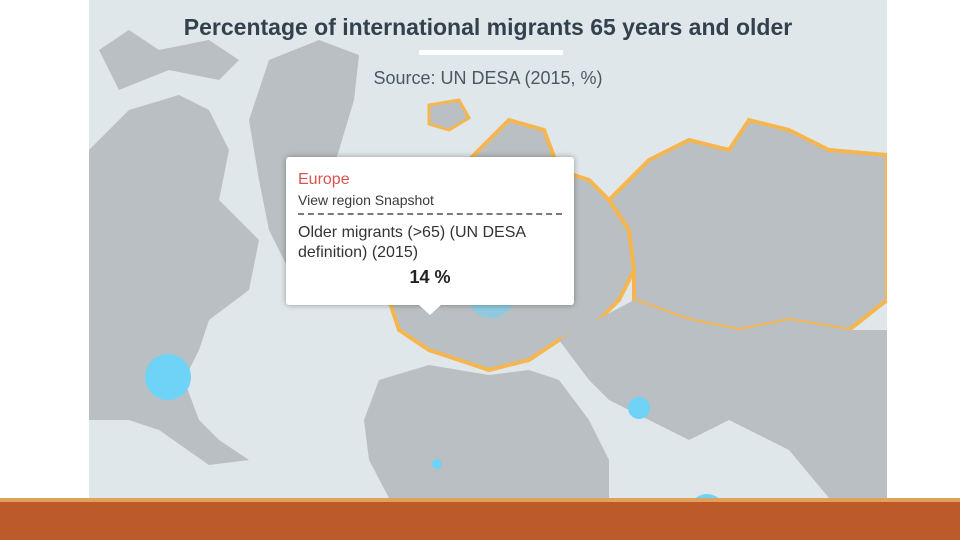 The image size is (960, 540). What do you see at coordinates (169, 60) in the screenshot?
I see `land-canada-islands` at bounding box center [169, 60].